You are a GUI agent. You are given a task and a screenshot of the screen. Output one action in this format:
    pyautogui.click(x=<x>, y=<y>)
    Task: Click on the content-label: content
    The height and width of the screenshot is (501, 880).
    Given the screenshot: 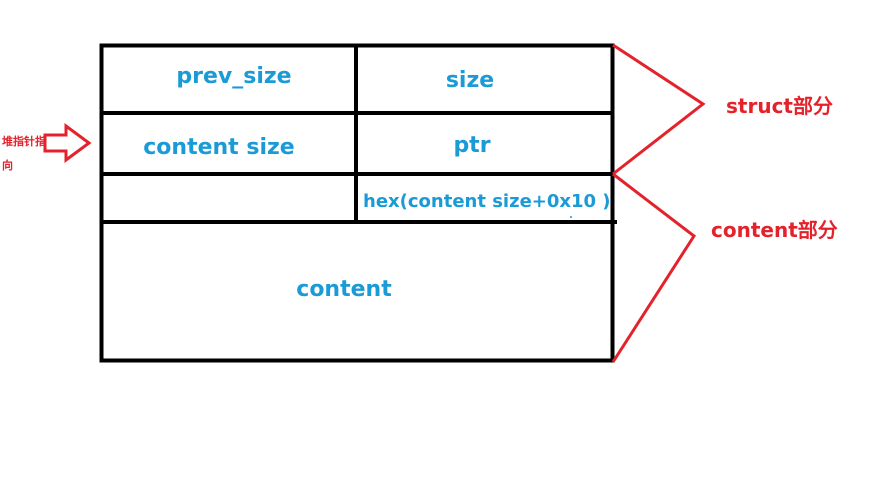 What is the action you would take?
    pyautogui.click(x=344, y=289)
    